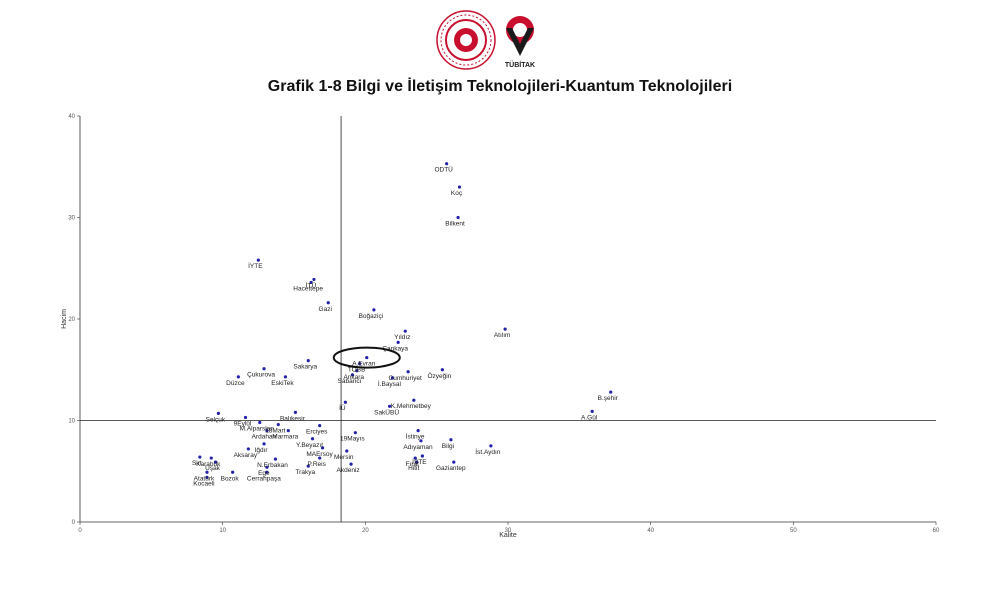  What do you see at coordinates (508, 531) in the screenshot?
I see `x-tick-label: 30` at bounding box center [508, 531].